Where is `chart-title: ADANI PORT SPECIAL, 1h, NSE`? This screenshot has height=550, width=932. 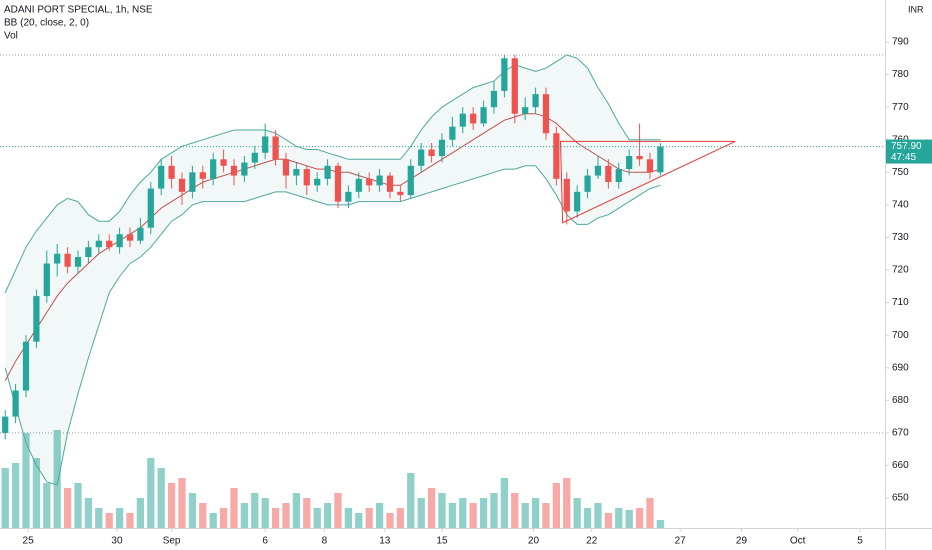
chart-title: ADANI PORT SPECIAL, 1h, NSE is located at coordinates (78, 10).